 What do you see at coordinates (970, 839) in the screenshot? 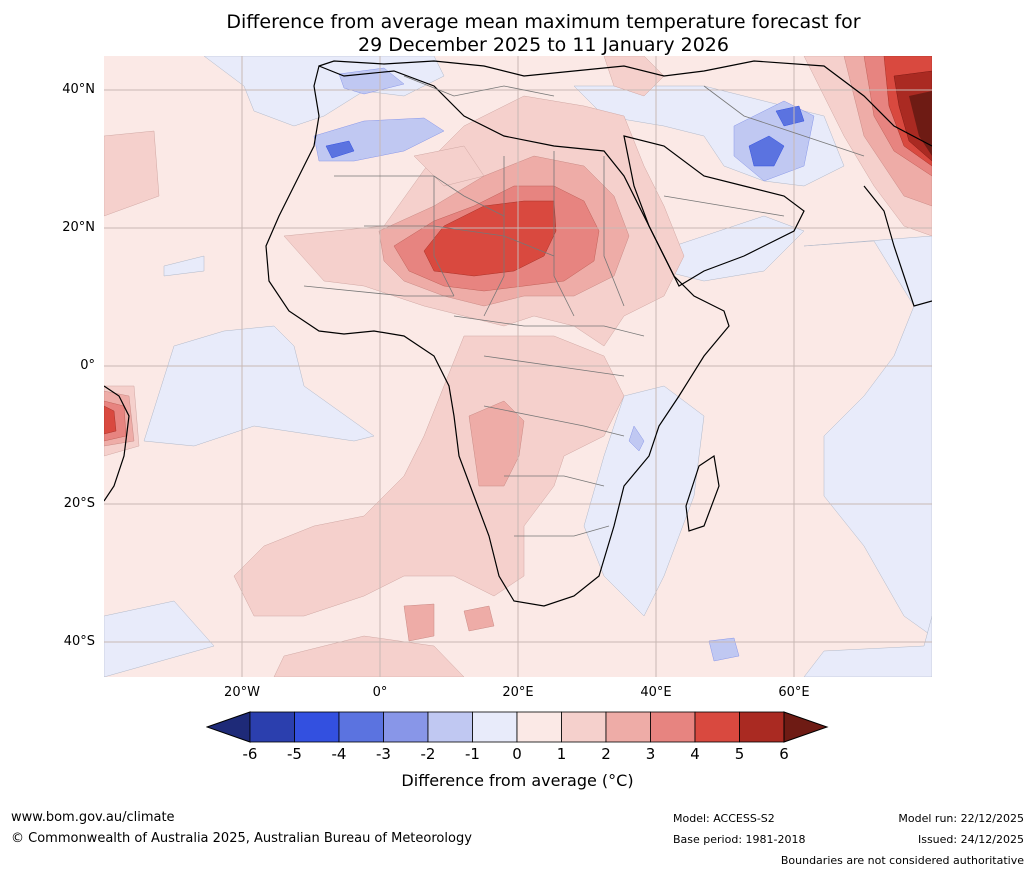
I see `footer-issued: Issued: 24/12/2025` at bounding box center [970, 839].